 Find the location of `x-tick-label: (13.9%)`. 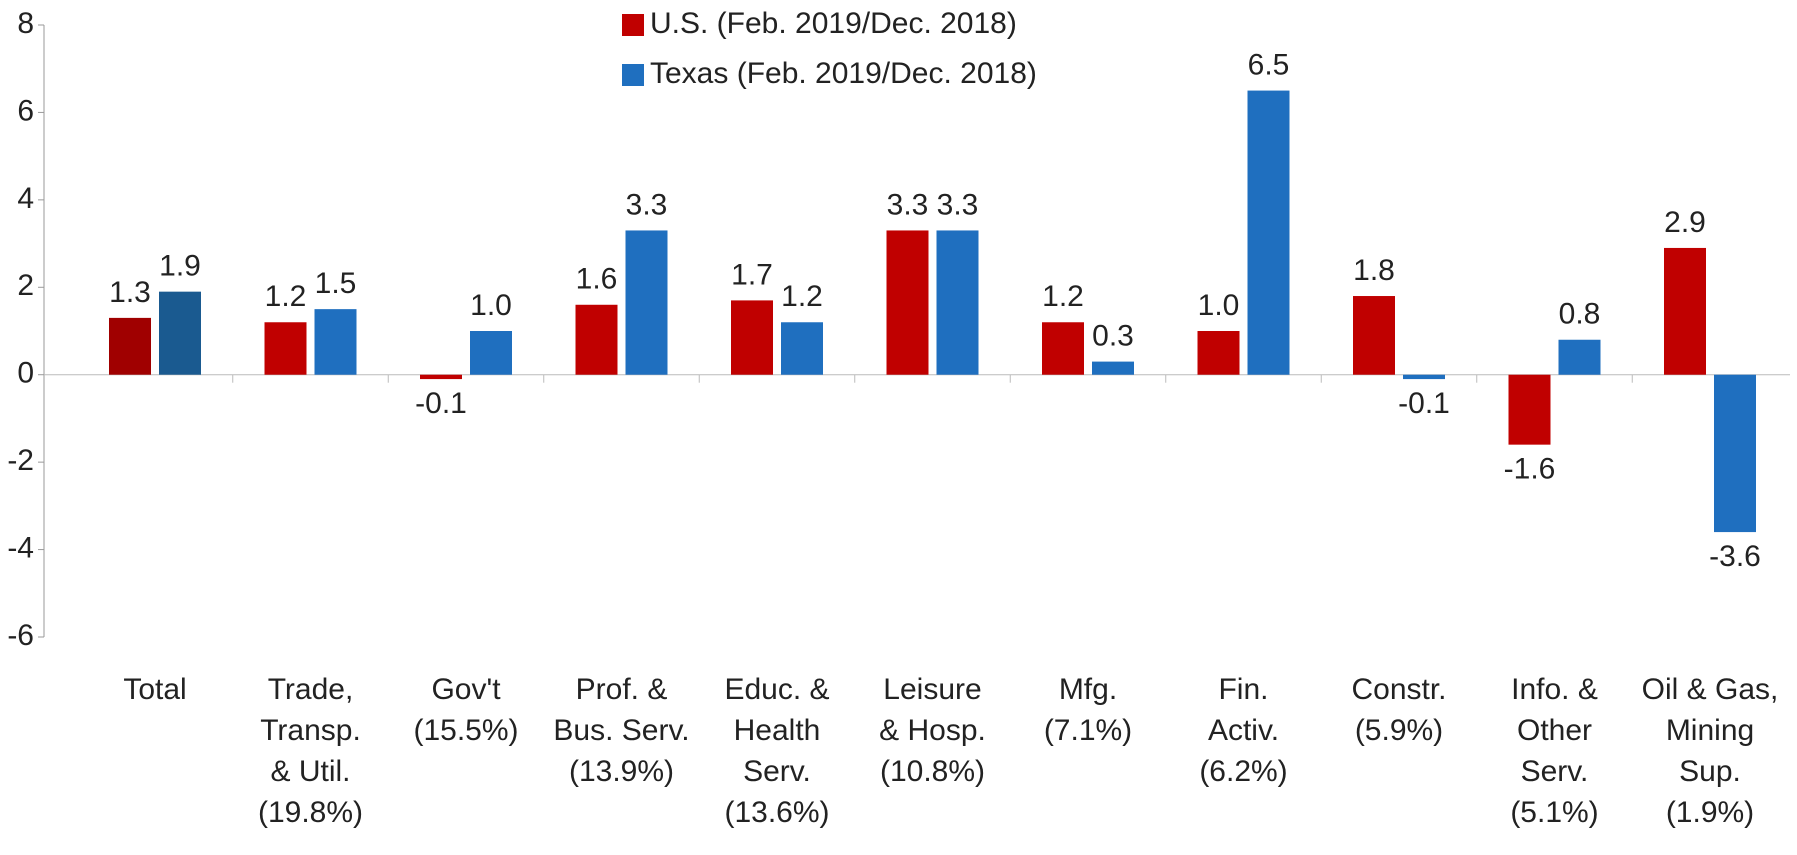

x-tick-label: (13.9%) is located at coordinates (621, 771).